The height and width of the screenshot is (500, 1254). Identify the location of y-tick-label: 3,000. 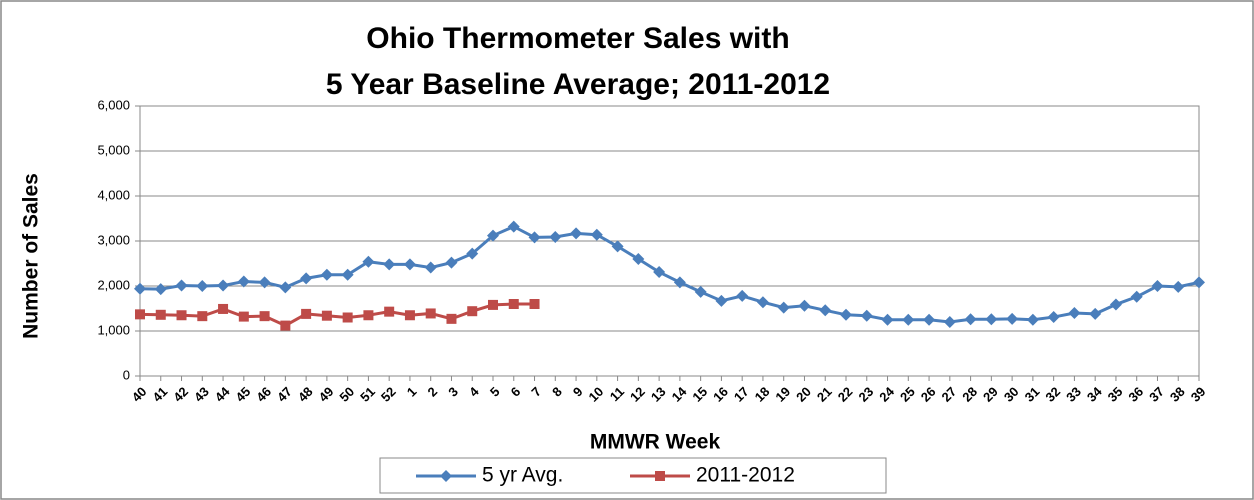
(113, 239).